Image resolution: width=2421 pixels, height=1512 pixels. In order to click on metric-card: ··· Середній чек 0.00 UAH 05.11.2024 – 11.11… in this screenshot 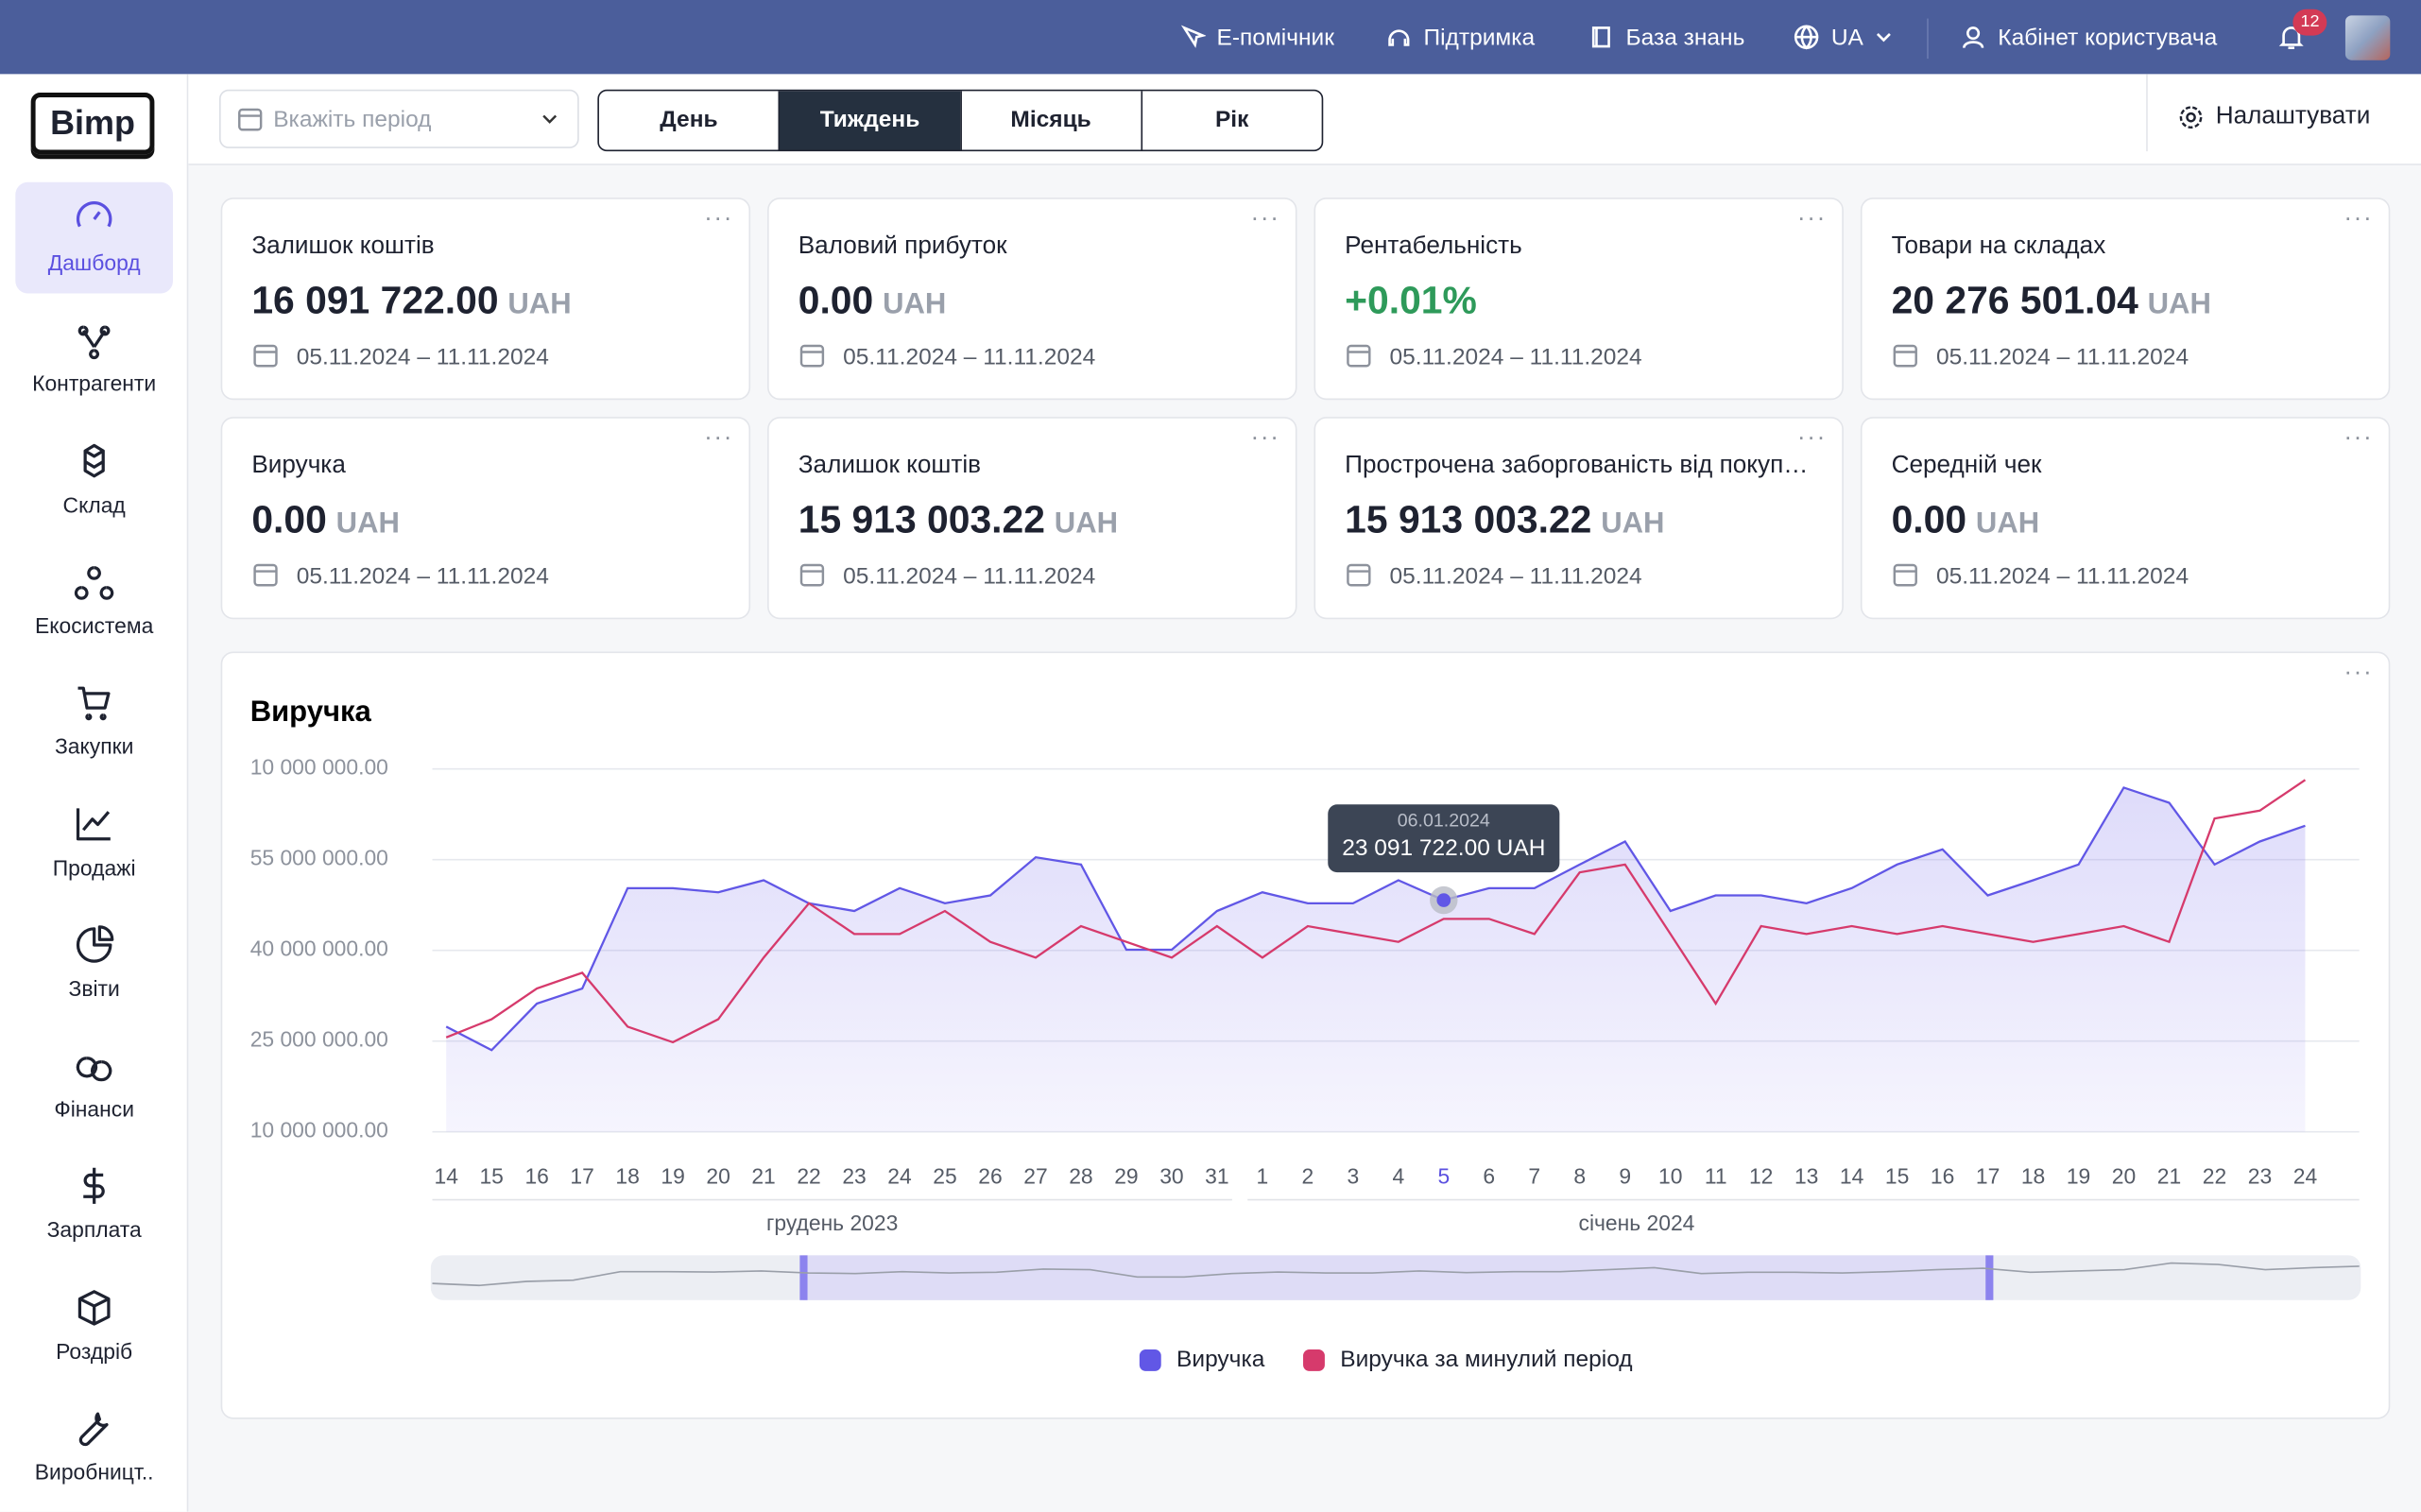, I will do `click(2125, 518)`.